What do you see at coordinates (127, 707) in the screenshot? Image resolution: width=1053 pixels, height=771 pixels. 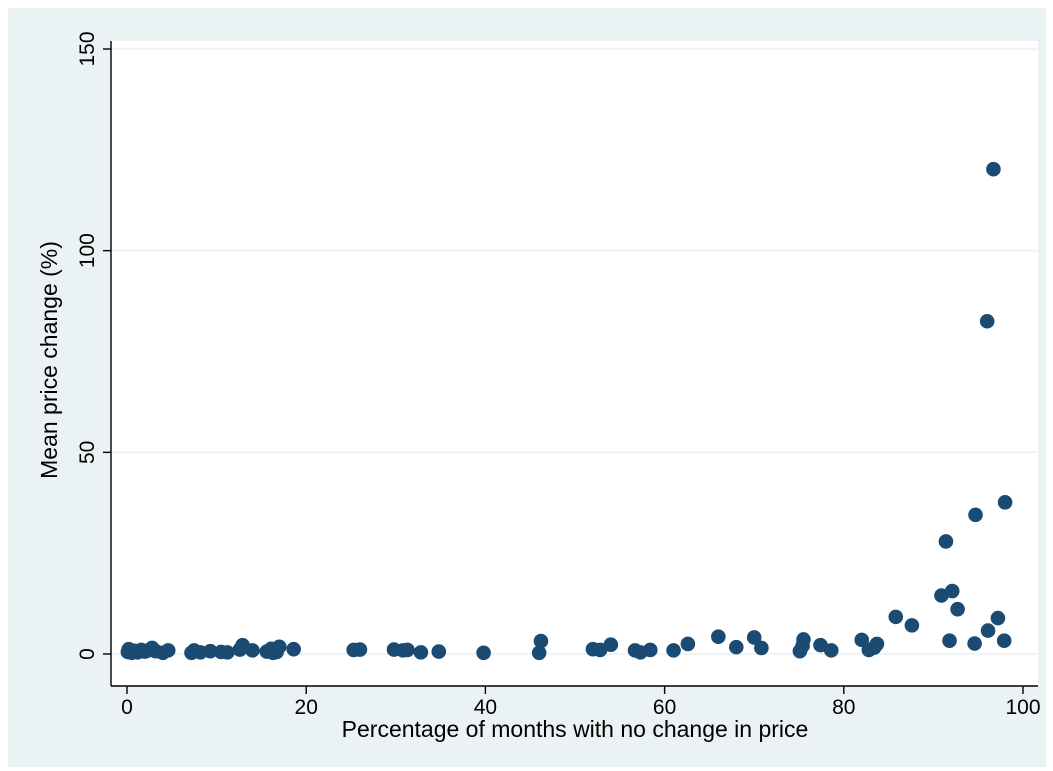 I see `x-tick-label: 0` at bounding box center [127, 707].